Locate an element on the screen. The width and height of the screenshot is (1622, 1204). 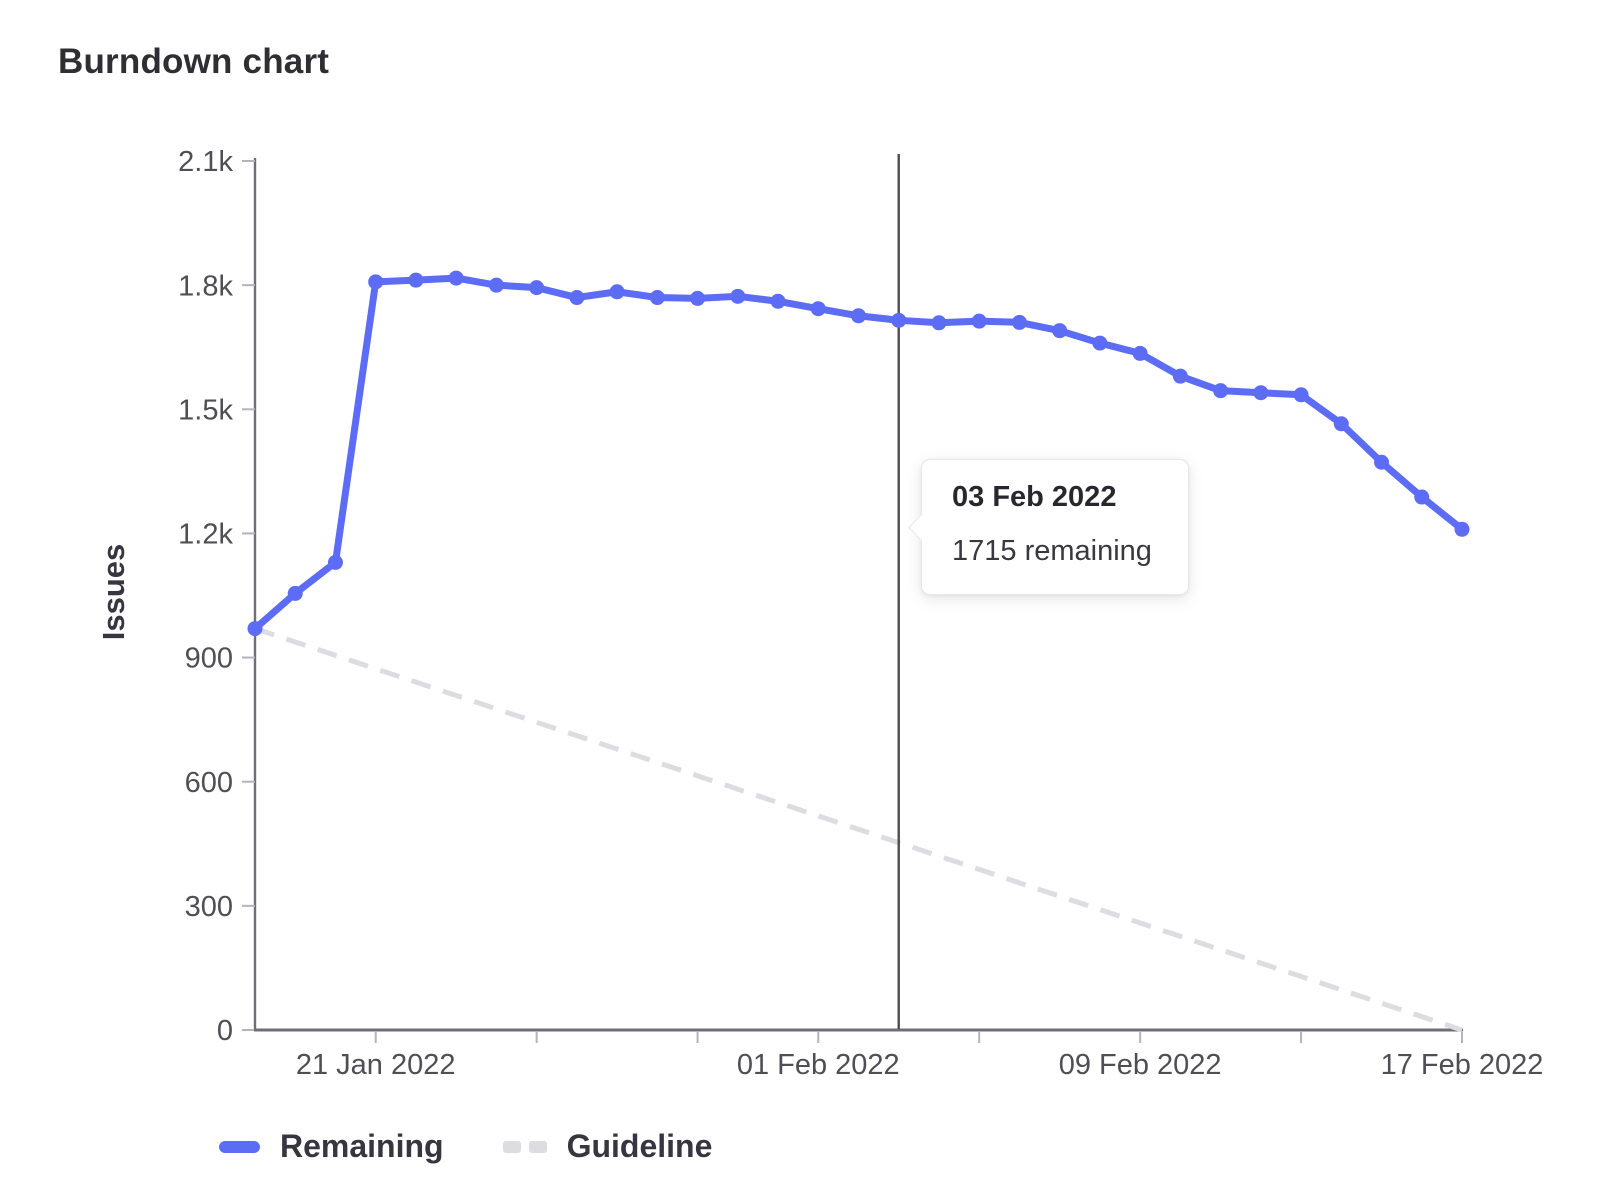
chart-tooltip: 03 Feb 2022 1715 remaining is located at coordinates (1048, 527).